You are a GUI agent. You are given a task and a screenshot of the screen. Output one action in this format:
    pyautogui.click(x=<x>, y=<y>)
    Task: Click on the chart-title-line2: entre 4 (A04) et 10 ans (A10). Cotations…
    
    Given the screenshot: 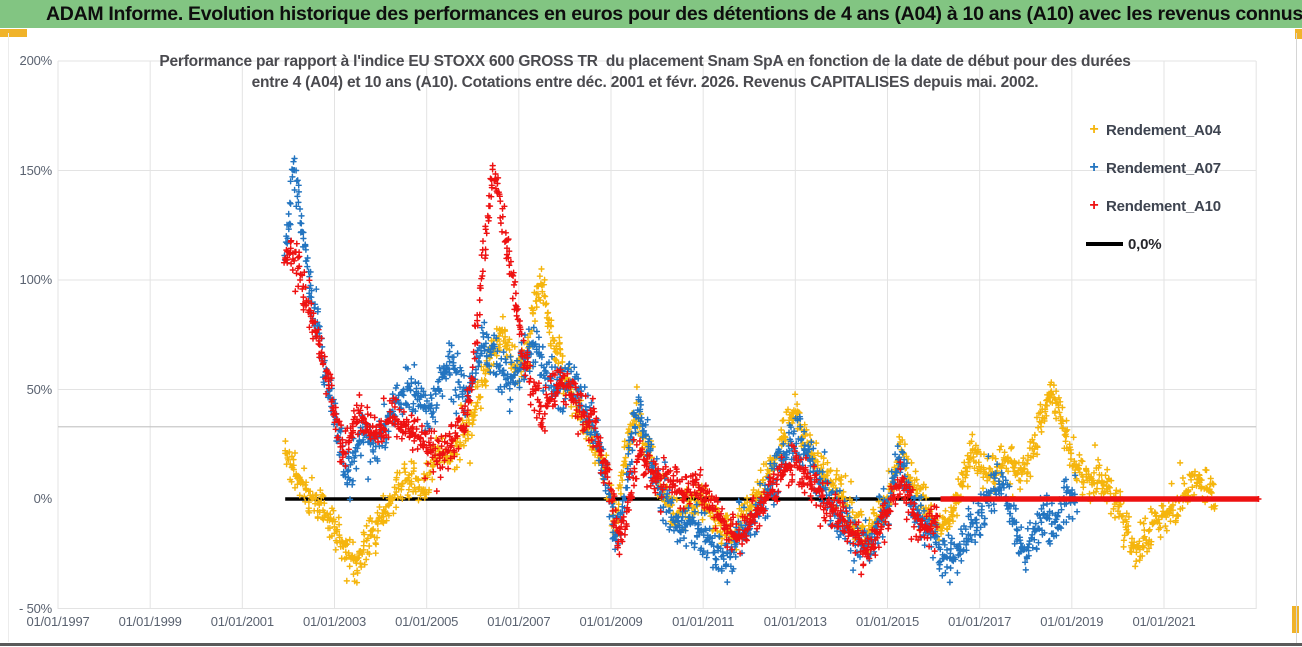 What is the action you would take?
    pyautogui.click(x=645, y=82)
    